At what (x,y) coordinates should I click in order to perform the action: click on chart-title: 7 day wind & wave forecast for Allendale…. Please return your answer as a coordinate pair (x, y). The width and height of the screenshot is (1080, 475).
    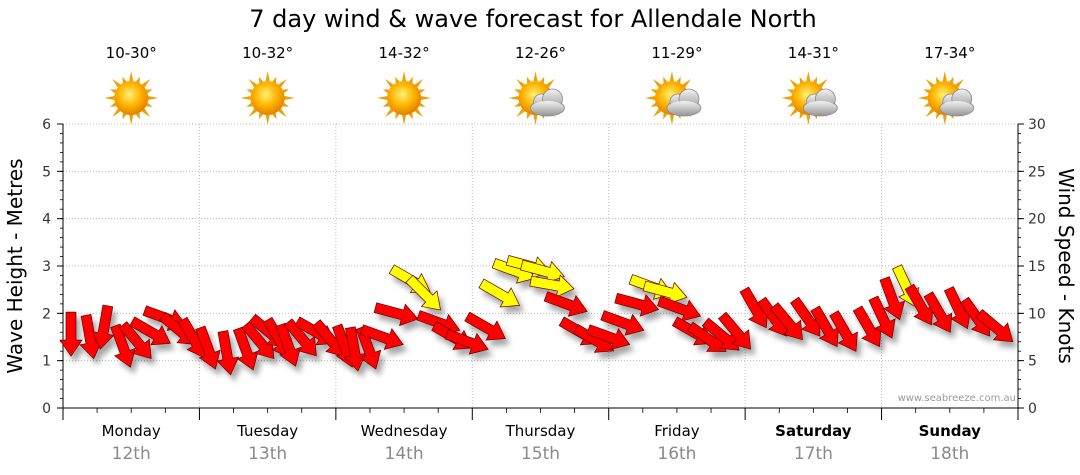
    Looking at the image, I should click on (533, 19).